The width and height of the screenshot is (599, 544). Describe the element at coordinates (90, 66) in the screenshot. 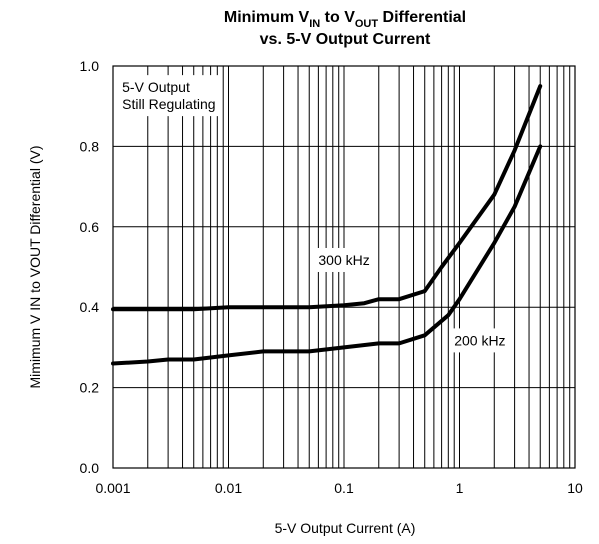

I see `y-tick-label: 1.0` at that location.